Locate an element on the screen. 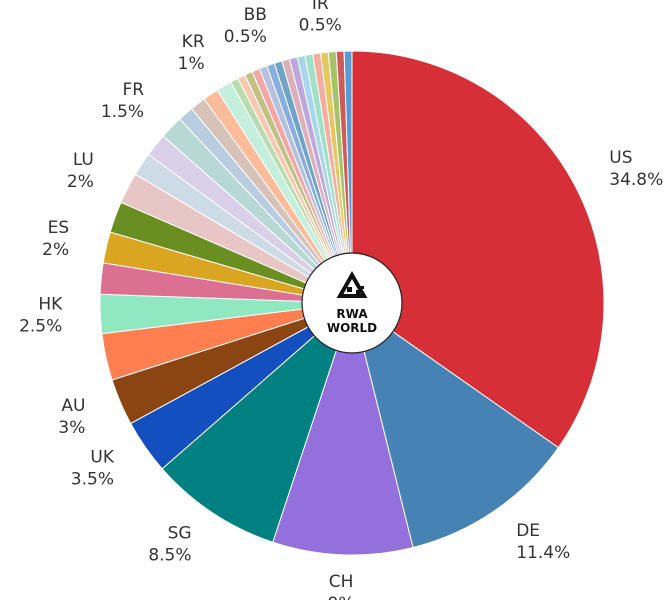  slice-label-hk: HK 2.5% is located at coordinates (41, 316).